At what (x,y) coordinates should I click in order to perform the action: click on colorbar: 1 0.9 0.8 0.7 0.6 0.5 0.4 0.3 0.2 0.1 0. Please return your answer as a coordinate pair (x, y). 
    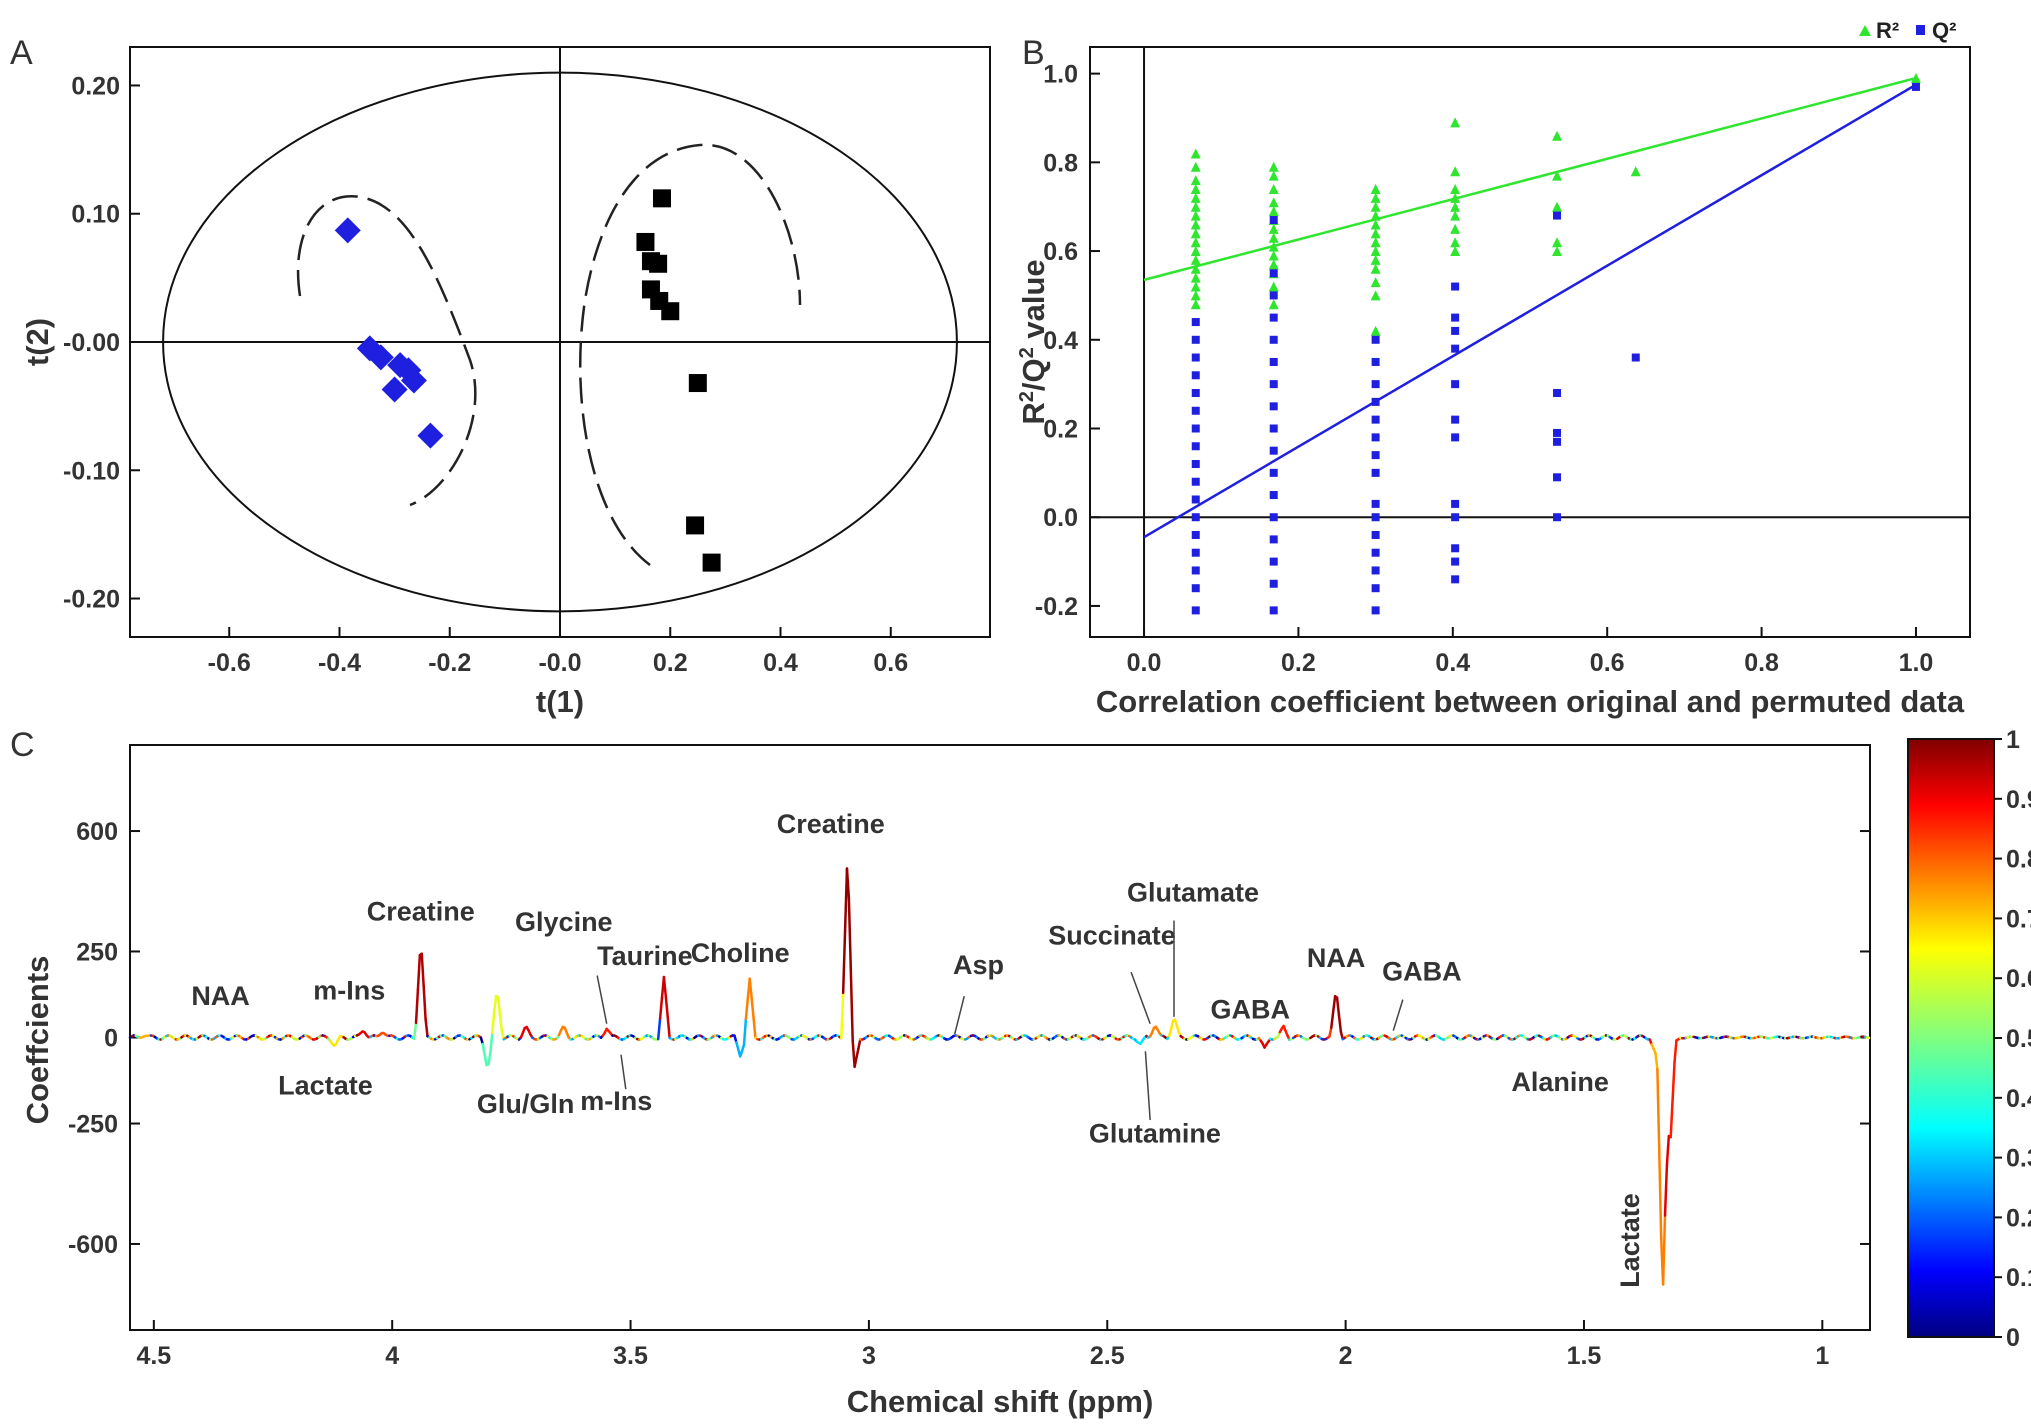
    Looking at the image, I should click on (1969, 1039).